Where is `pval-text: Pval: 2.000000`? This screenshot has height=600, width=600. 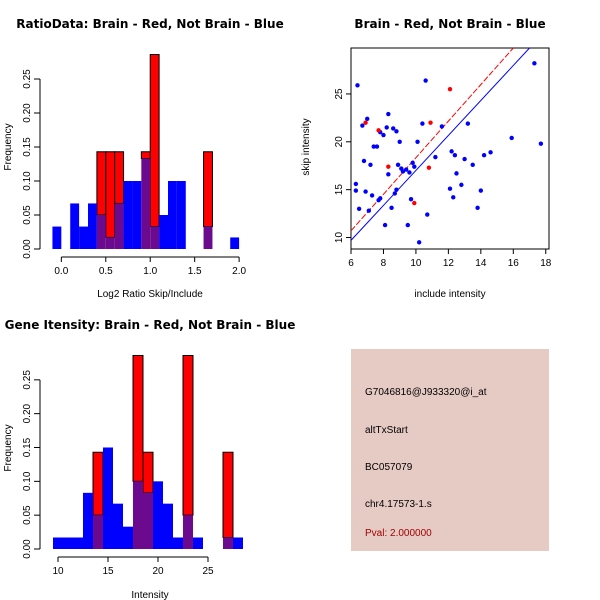
pval-text: Pval: 2.000000 is located at coordinates (398, 533).